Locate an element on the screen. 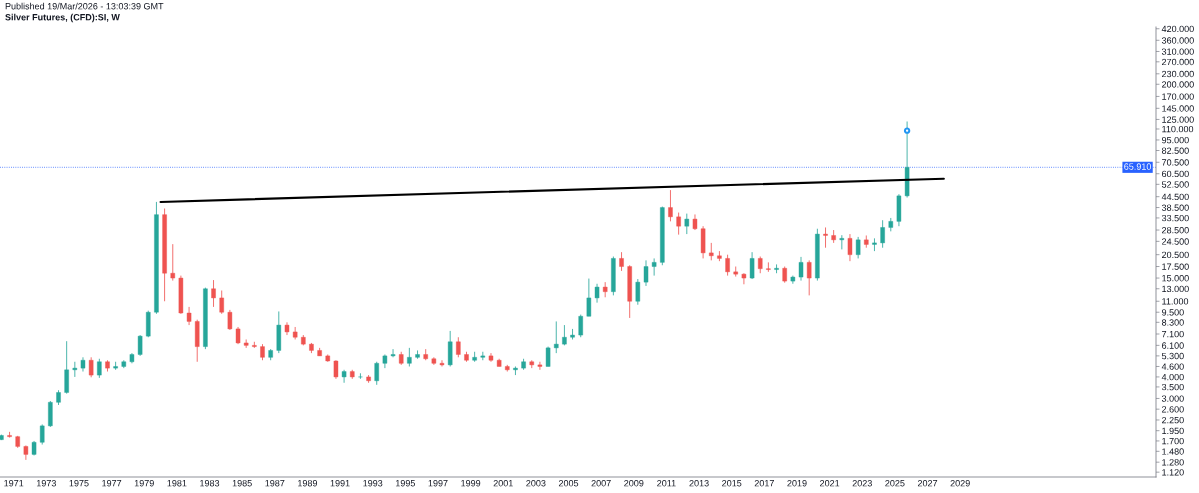  y-tick-label: 1.700 is located at coordinates (1173, 441).